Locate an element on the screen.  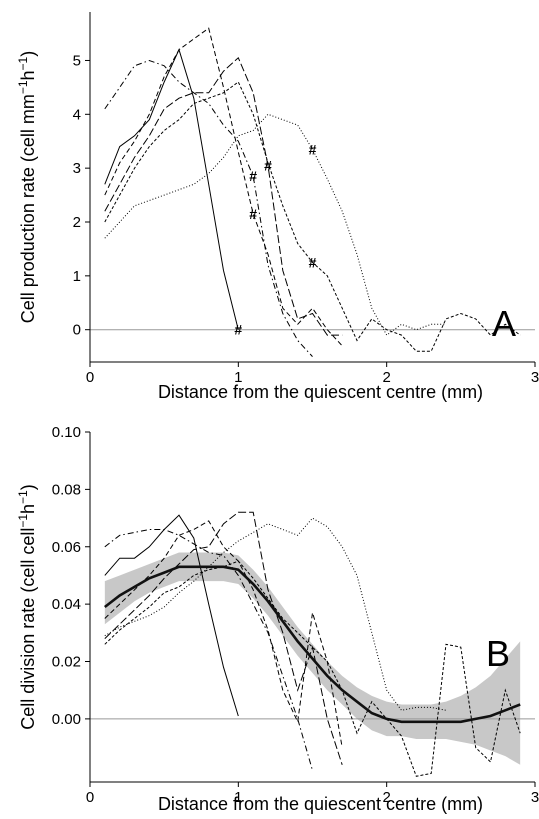
panel-a-letter: A is located at coordinates (504, 323).